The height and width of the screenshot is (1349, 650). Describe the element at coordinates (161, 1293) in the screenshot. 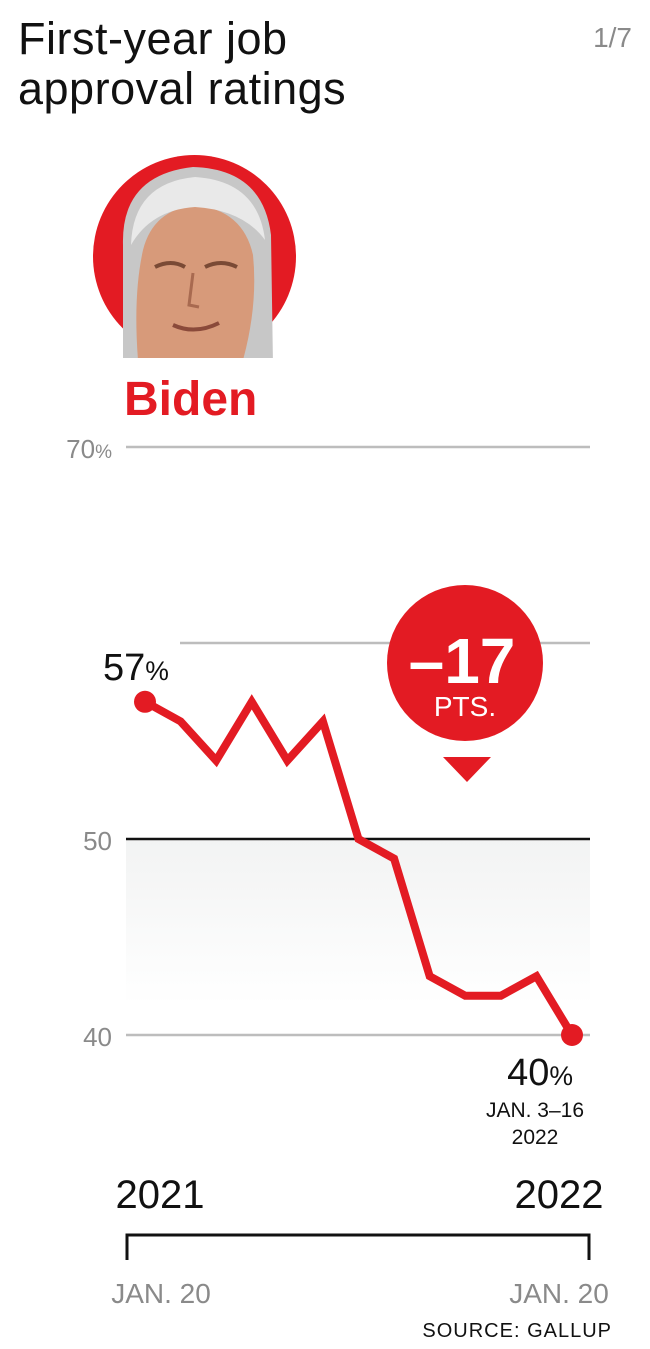

I see `date-label-start: JAN. 20` at that location.